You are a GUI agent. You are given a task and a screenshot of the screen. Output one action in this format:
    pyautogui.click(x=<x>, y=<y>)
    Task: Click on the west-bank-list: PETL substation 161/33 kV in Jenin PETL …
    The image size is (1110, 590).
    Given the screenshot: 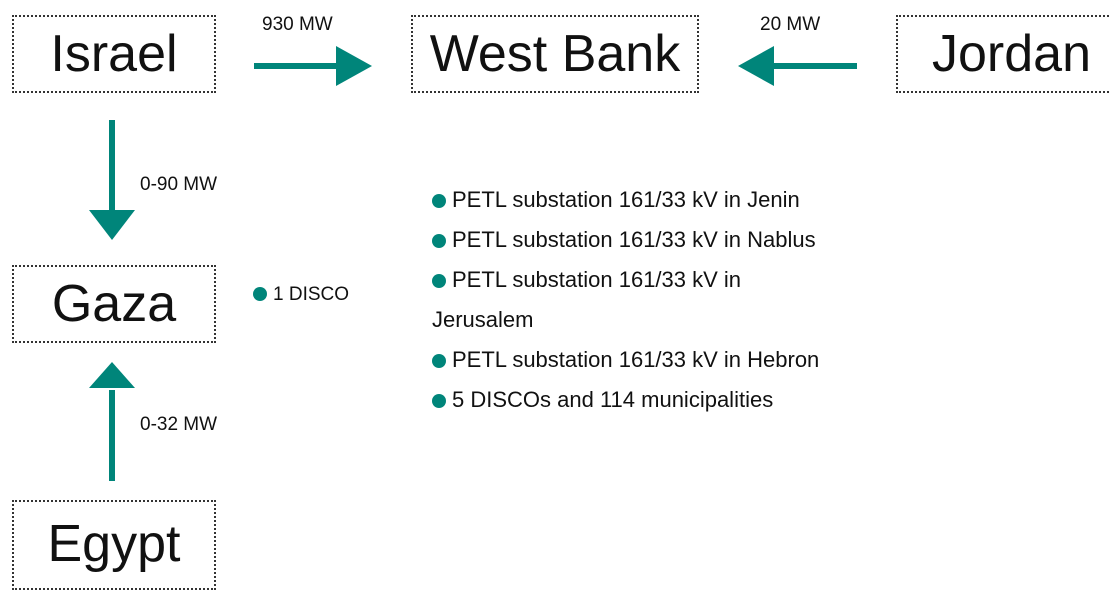 What is the action you would take?
    pyautogui.click(x=634, y=300)
    